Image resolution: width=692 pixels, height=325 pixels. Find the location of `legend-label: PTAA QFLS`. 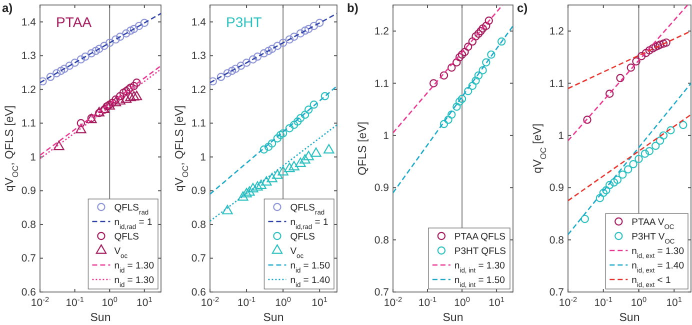

legend-label: PTAA QFLS is located at coordinates (480, 237).